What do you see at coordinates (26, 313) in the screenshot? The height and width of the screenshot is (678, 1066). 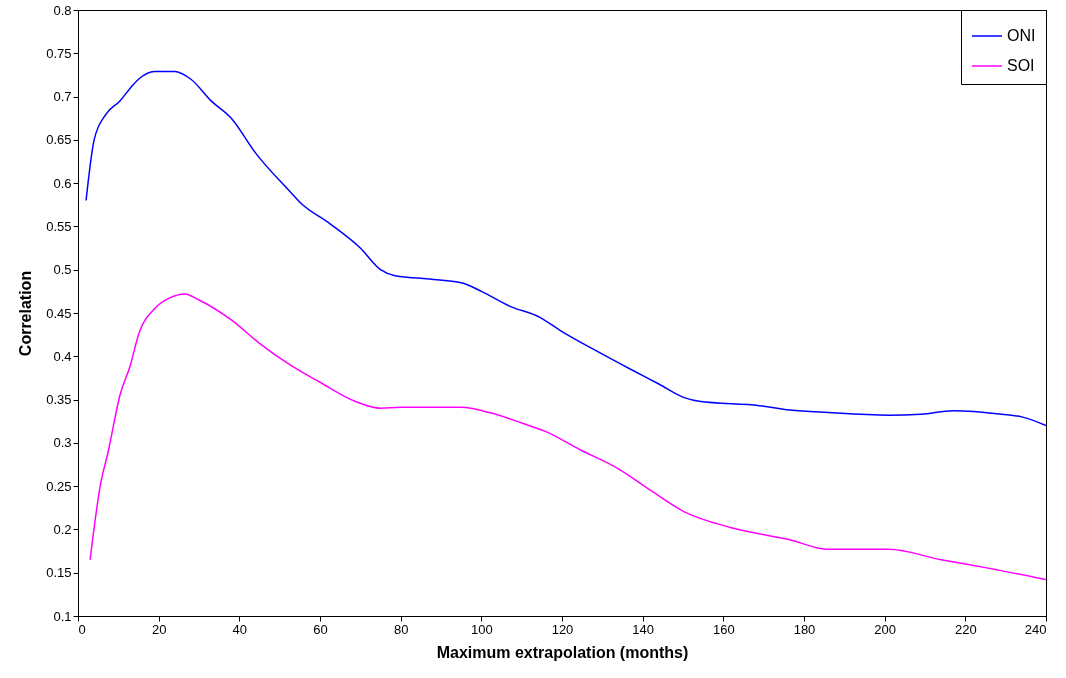 I see `y-axis-title: Correlation` at bounding box center [26, 313].